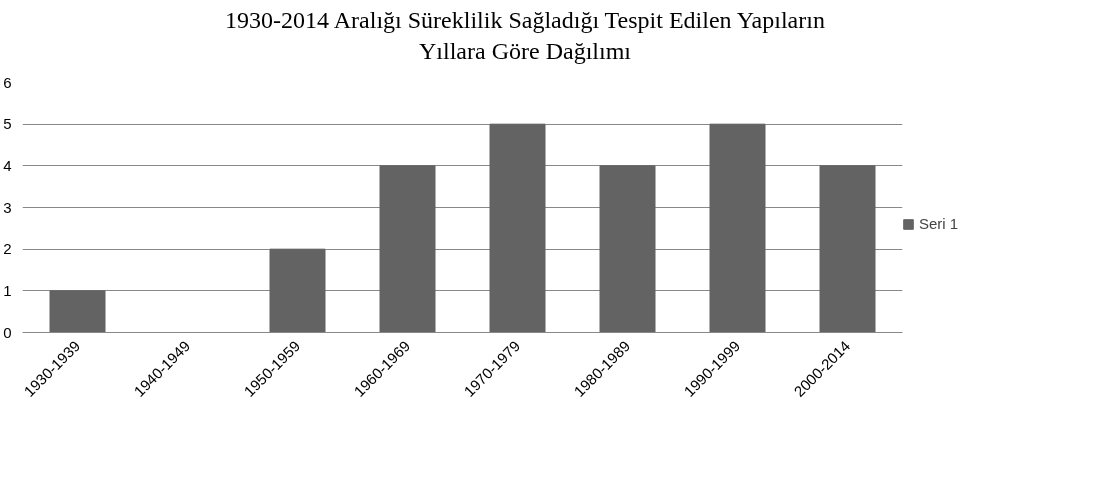 Image resolution: width=1112 pixels, height=484 pixels. I want to click on y-tick-label: 6, so click(7, 82).